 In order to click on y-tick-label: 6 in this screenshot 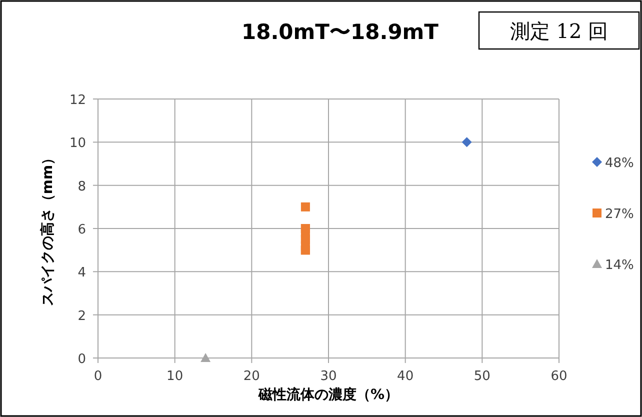, I will do `click(82, 230)`.